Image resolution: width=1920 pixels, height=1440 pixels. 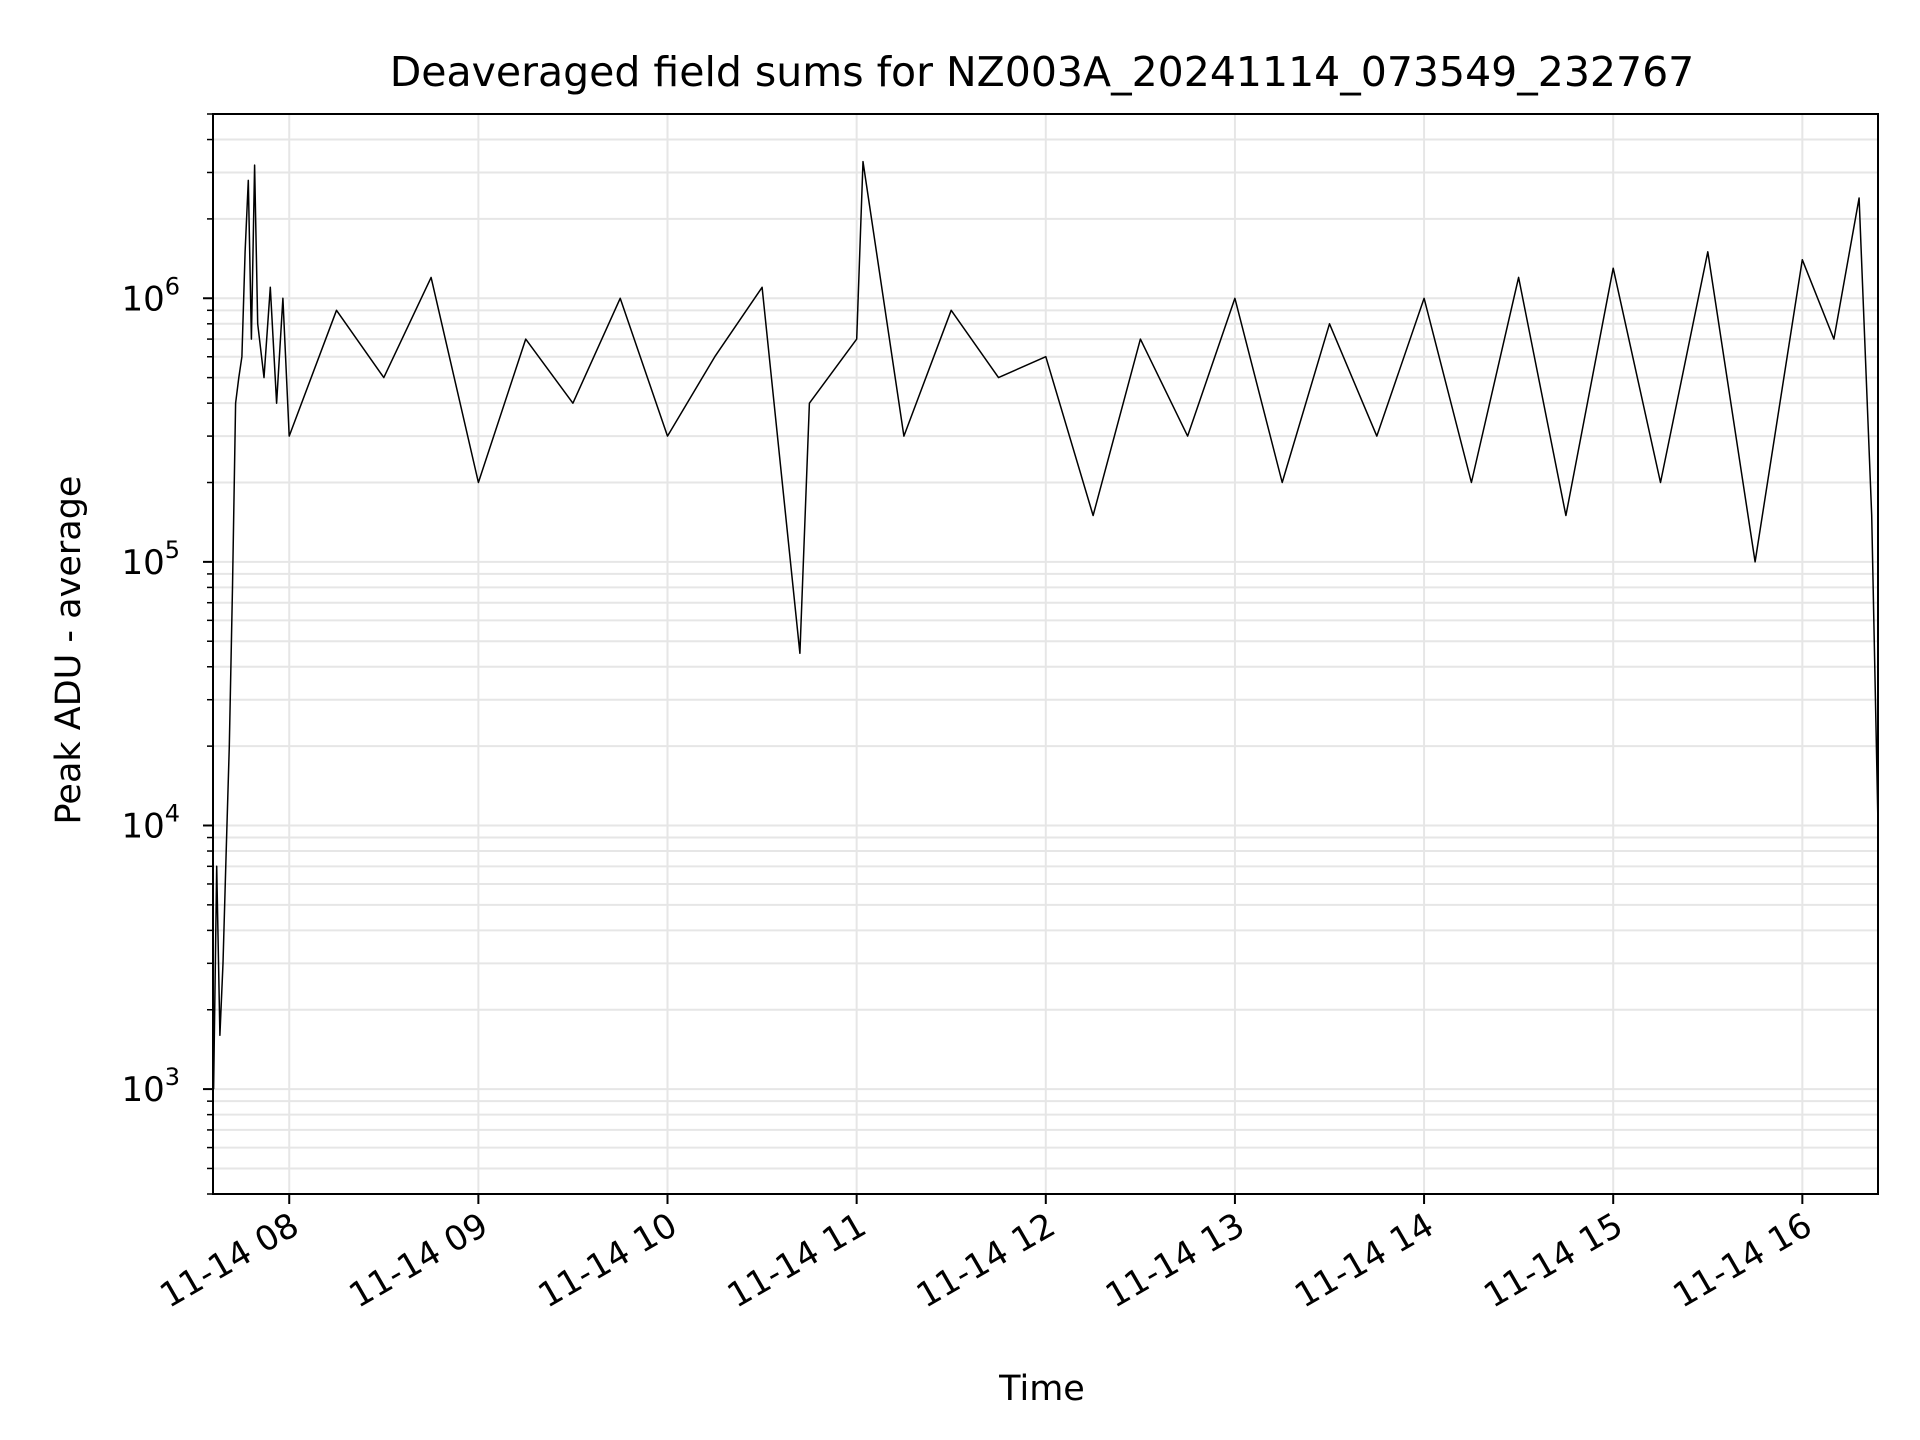 I want to click on x-axis-label: Time, so click(x=1041, y=1389).